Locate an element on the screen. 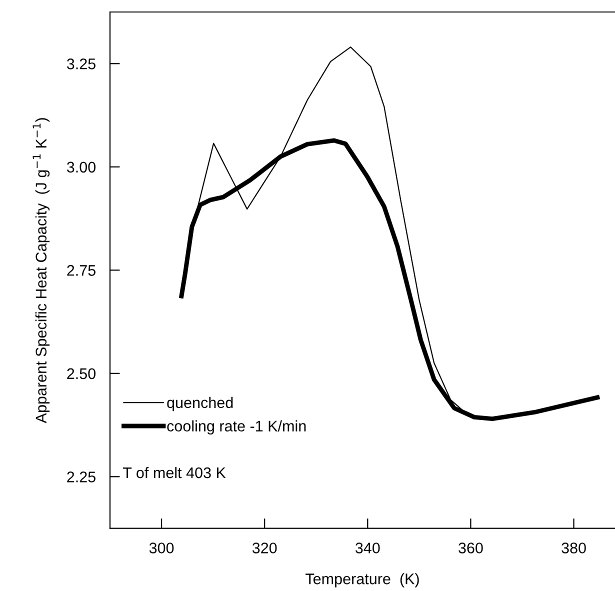 The height and width of the screenshot is (591, 615). legend-label: quenched is located at coordinates (200, 404).